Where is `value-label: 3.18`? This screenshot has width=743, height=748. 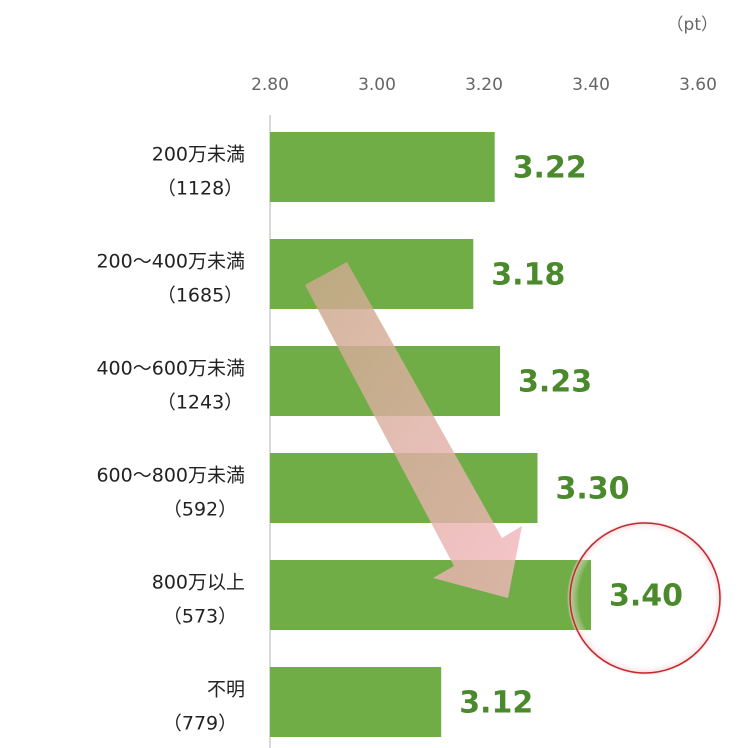
value-label: 3.18 is located at coordinates (528, 275).